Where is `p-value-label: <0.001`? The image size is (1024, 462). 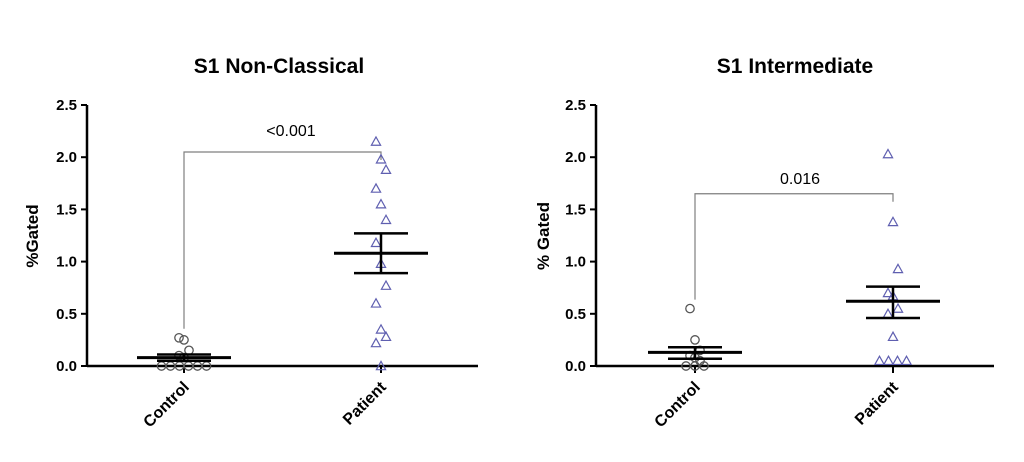
p-value-label: <0.001 is located at coordinates (290, 131).